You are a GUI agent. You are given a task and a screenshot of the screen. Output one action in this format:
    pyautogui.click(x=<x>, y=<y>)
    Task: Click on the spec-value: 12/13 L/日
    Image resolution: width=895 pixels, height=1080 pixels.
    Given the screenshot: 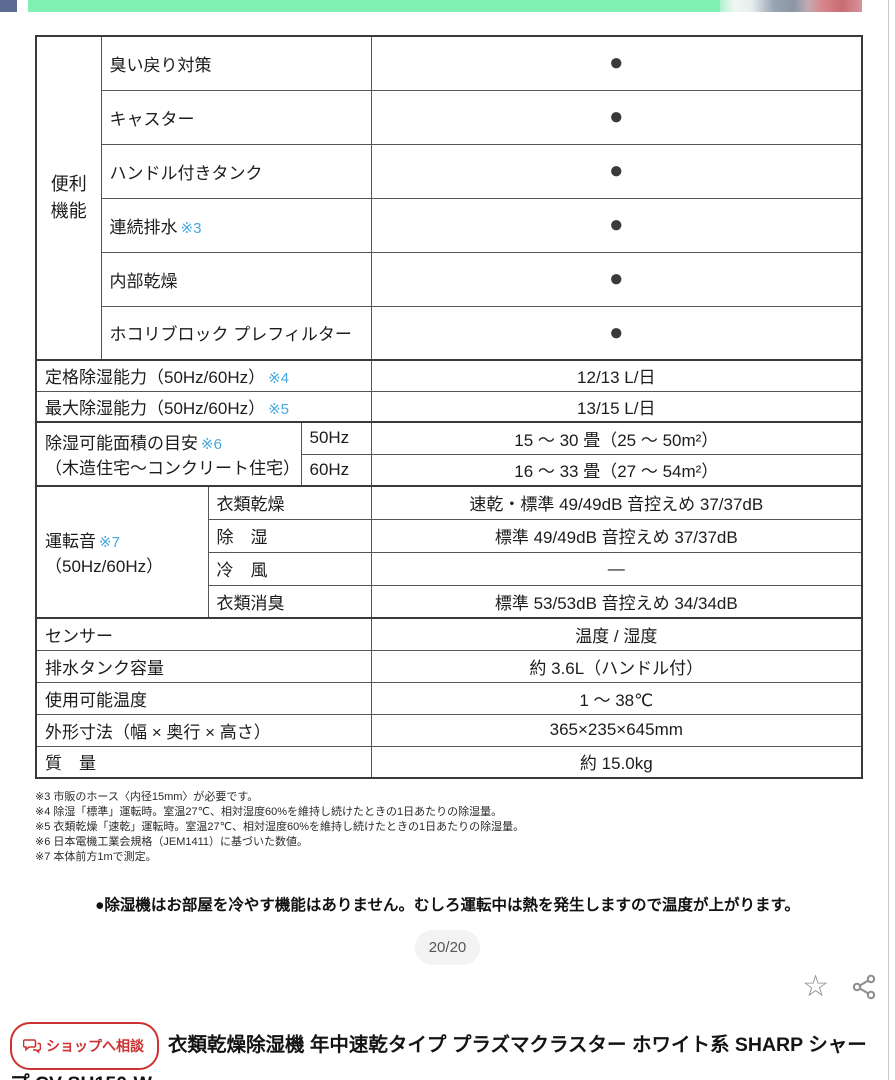 What is the action you would take?
    pyautogui.click(x=616, y=375)
    